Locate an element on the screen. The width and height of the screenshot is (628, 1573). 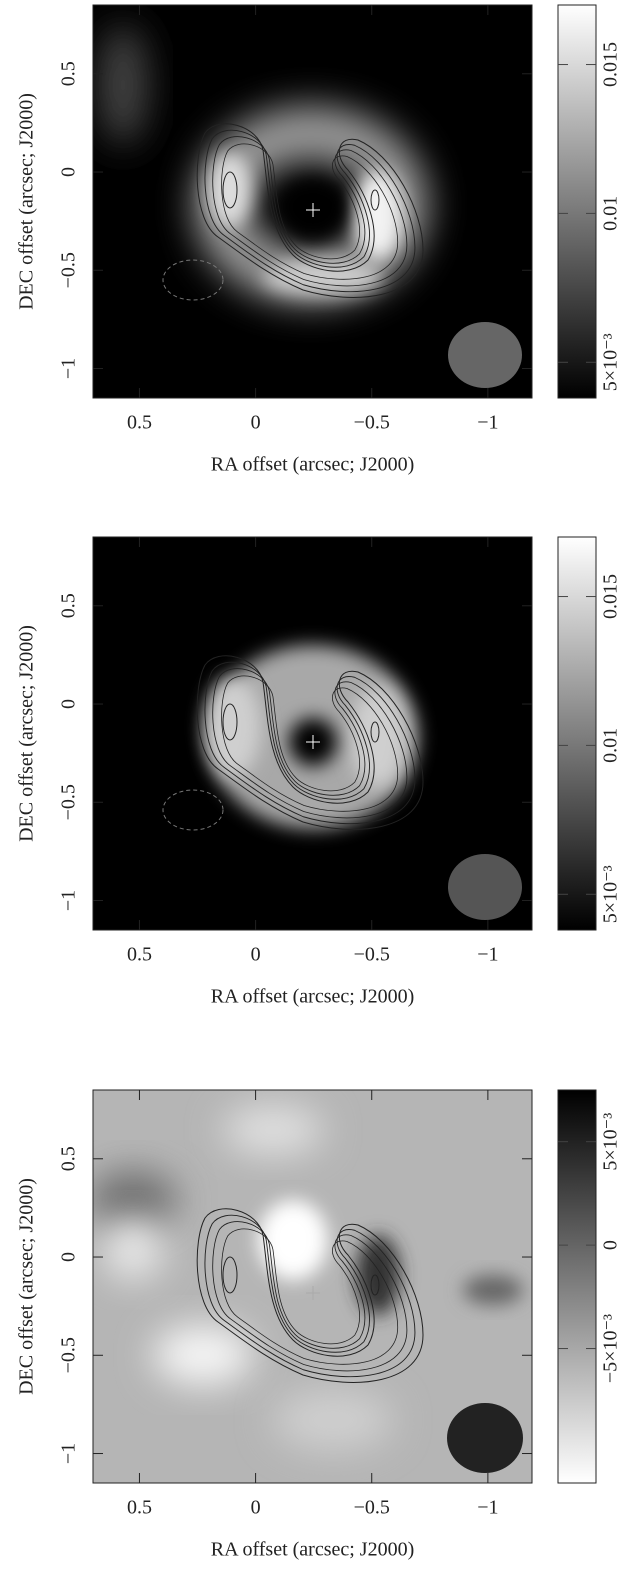
colorbar-tick-label: 0 is located at coordinates (611, 1245).